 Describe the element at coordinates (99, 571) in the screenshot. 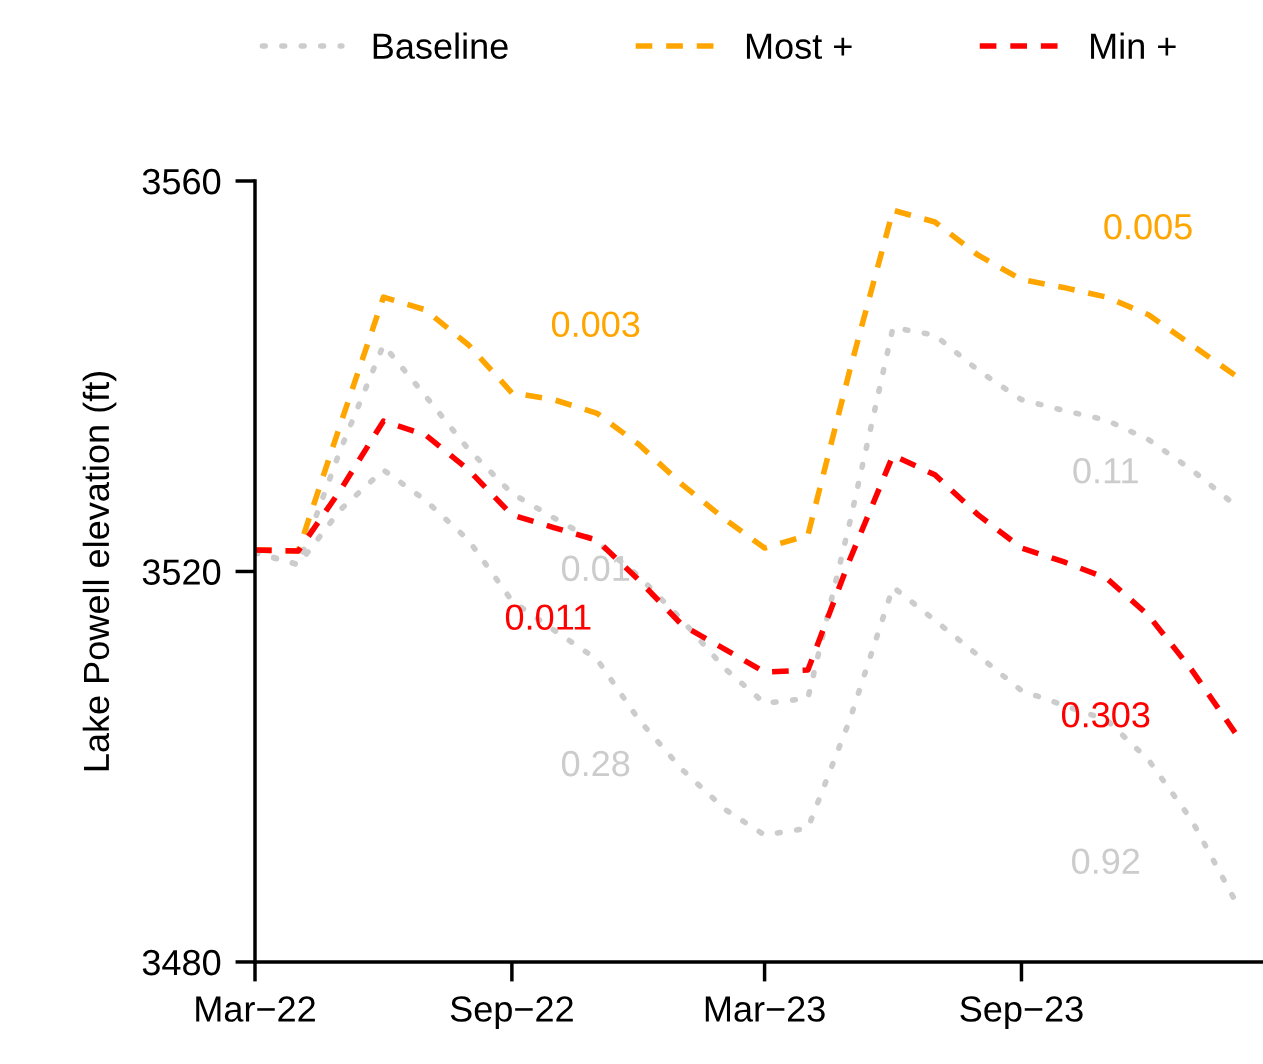

I see `y-axis-title: Lake Powell elevation (ft)` at that location.